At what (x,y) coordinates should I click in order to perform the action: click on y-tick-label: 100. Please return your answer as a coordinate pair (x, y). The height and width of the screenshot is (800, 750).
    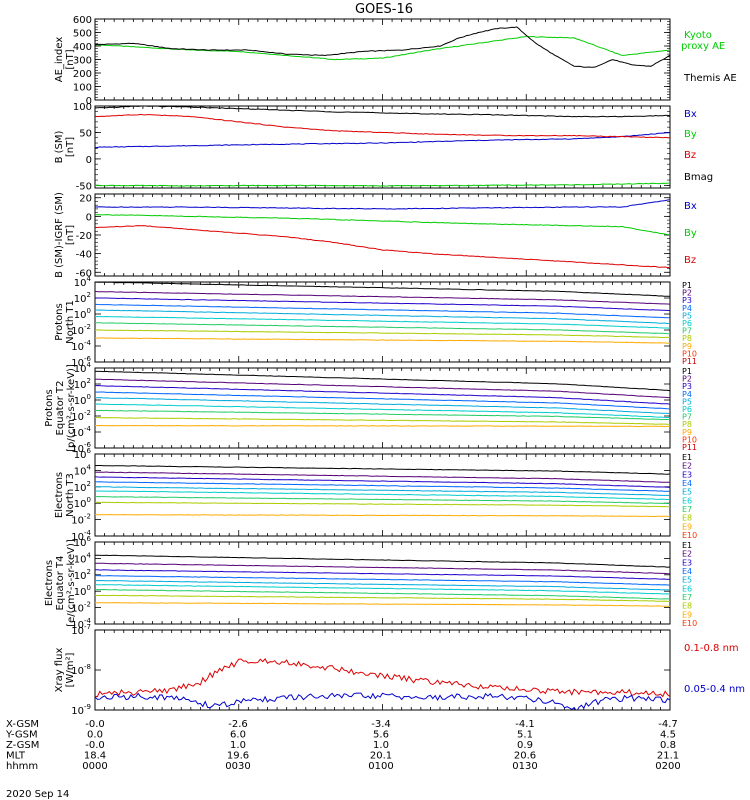
    Looking at the image, I should click on (82, 107).